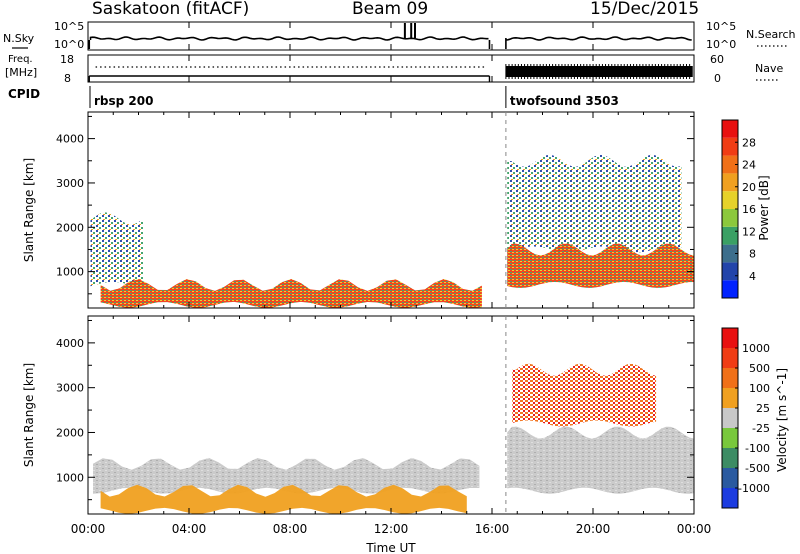  What do you see at coordinates (759, 368) in the screenshot?
I see `colorbar-tick-label: 500` at bounding box center [759, 368].